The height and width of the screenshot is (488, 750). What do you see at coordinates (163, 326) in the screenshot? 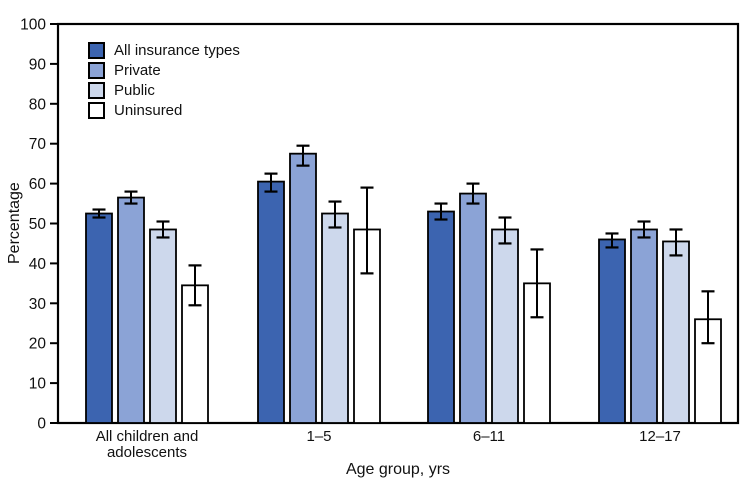
I see `bar-s2-g0` at bounding box center [163, 326].